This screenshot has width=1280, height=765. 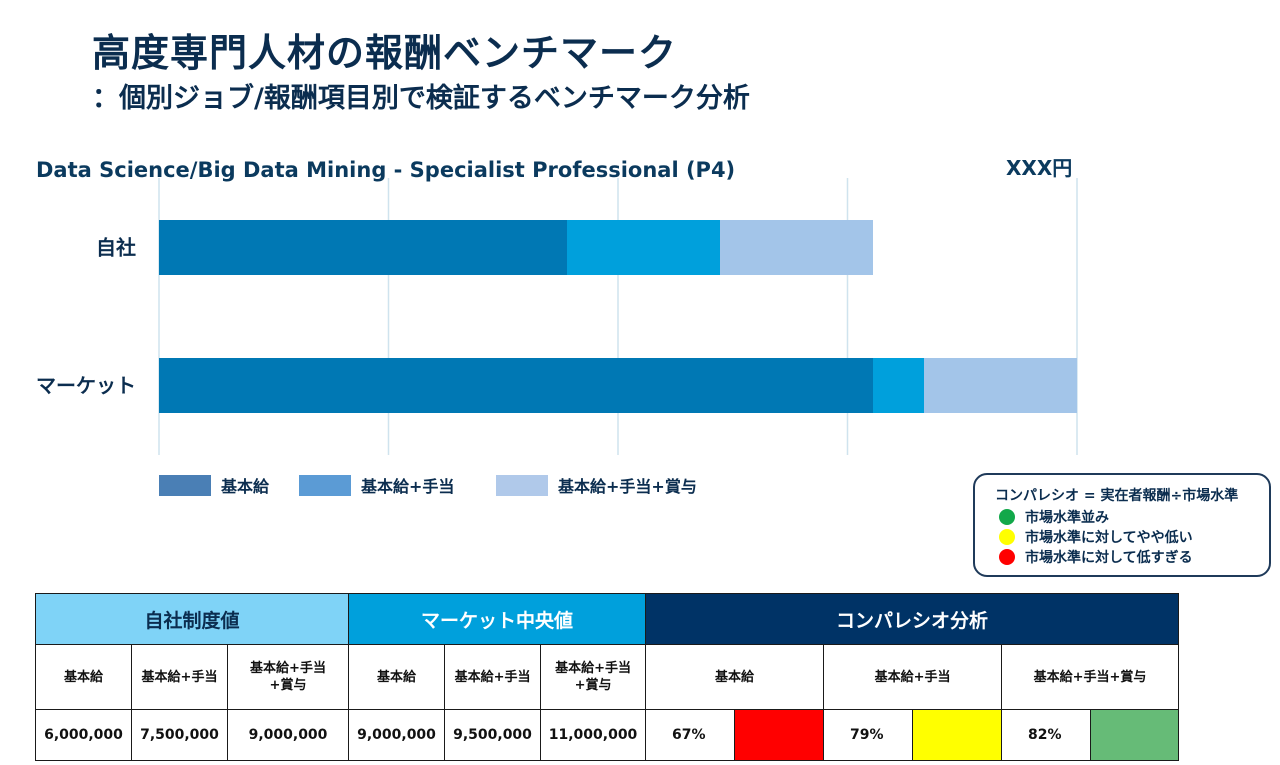 I want to click on red-dot-icon, so click(x=1007, y=557).